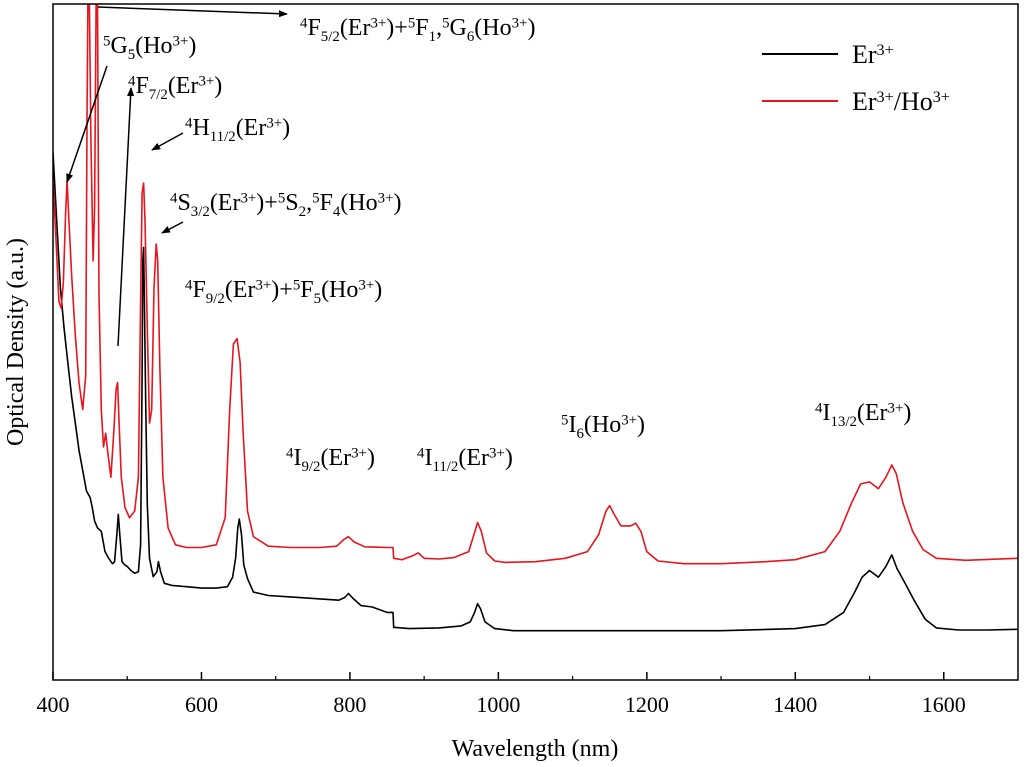 Image resolution: width=1024 pixels, height=767 pixels. What do you see at coordinates (126, 217) in the screenshot?
I see `arrow-4f72` at bounding box center [126, 217].